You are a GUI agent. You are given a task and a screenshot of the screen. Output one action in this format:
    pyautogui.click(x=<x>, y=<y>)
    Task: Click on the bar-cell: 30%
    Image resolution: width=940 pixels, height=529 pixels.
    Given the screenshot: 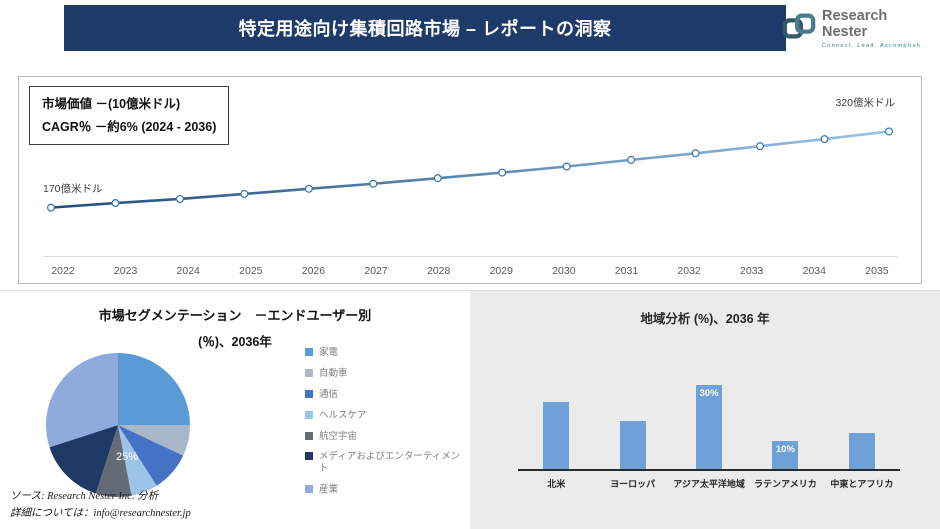 What is the action you would take?
    pyautogui.click(x=709, y=427)
    